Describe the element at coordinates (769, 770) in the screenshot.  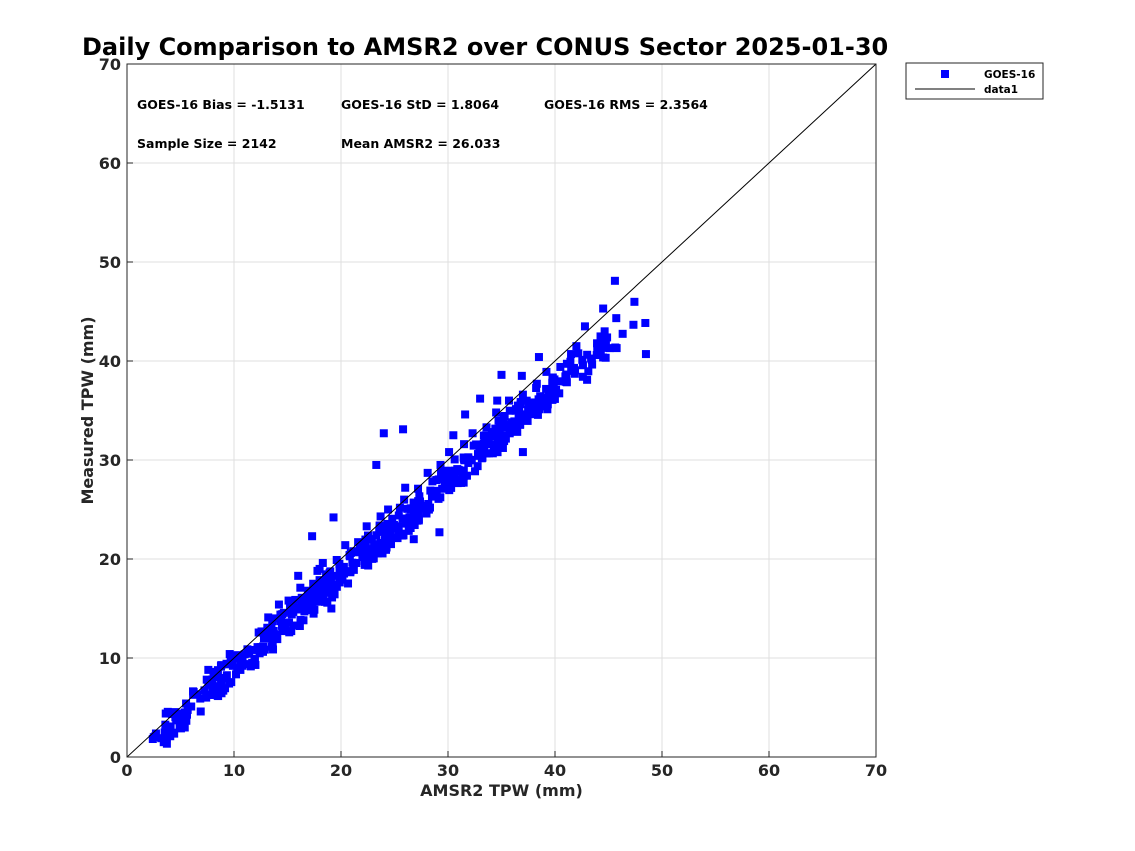
I see `x-tick-label: 60` at that location.